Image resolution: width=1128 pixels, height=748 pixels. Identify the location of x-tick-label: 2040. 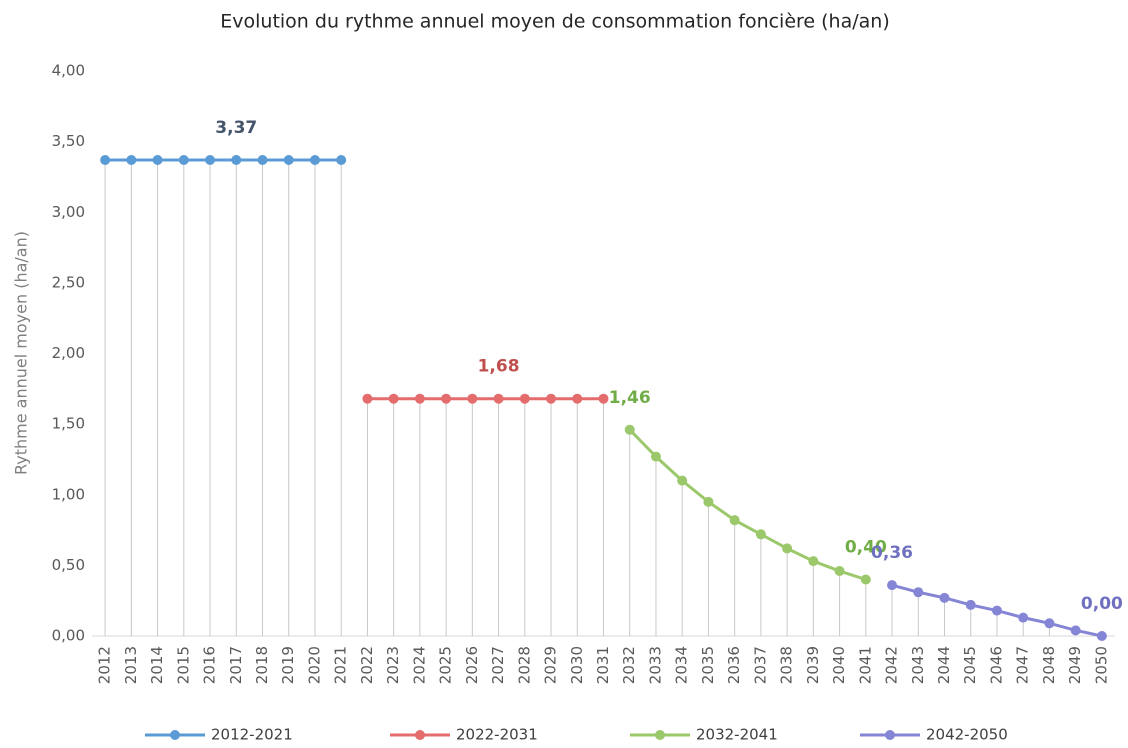
(839, 665).